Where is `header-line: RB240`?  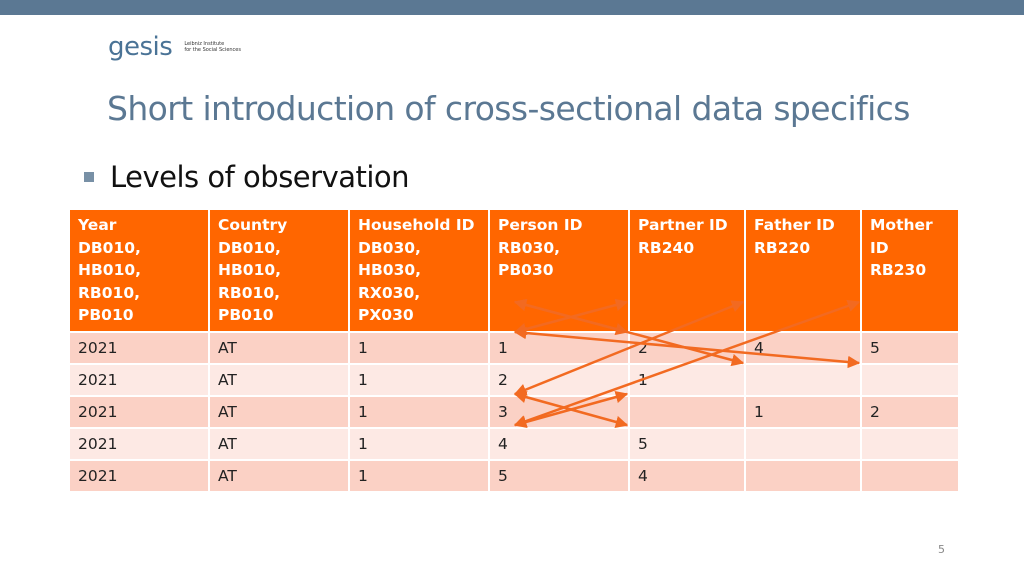
header-line: RB240 is located at coordinates (666, 247).